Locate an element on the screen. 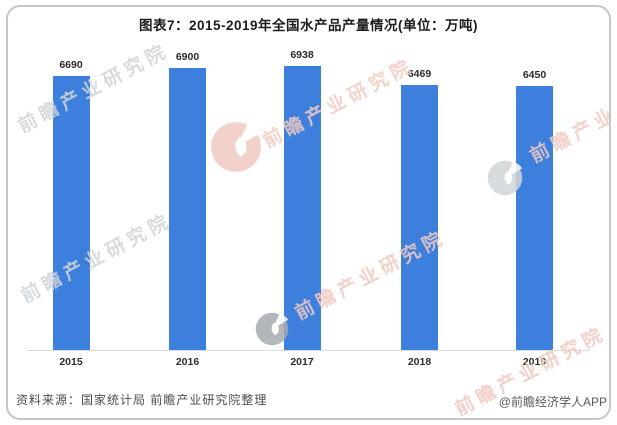 Image resolution: width=617 pixels, height=425 pixels. bar-2017 is located at coordinates (302, 208).